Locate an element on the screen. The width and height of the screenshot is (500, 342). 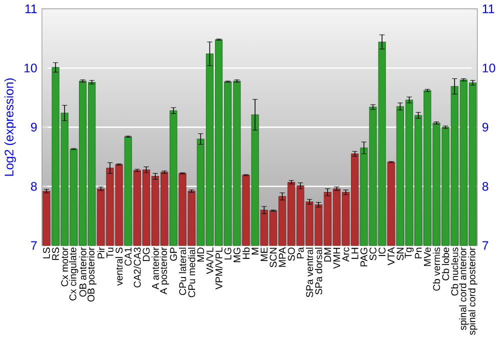
x-tick-label: LG is located at coordinates (228, 254).